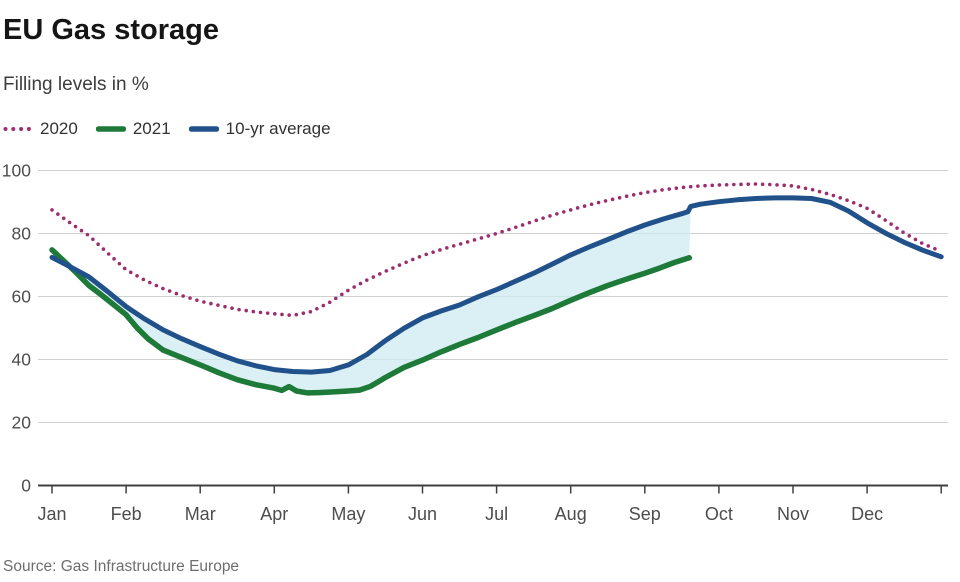 The image size is (960, 582). Describe the element at coordinates (719, 514) in the screenshot. I see `x-axis-label: Oct` at that location.